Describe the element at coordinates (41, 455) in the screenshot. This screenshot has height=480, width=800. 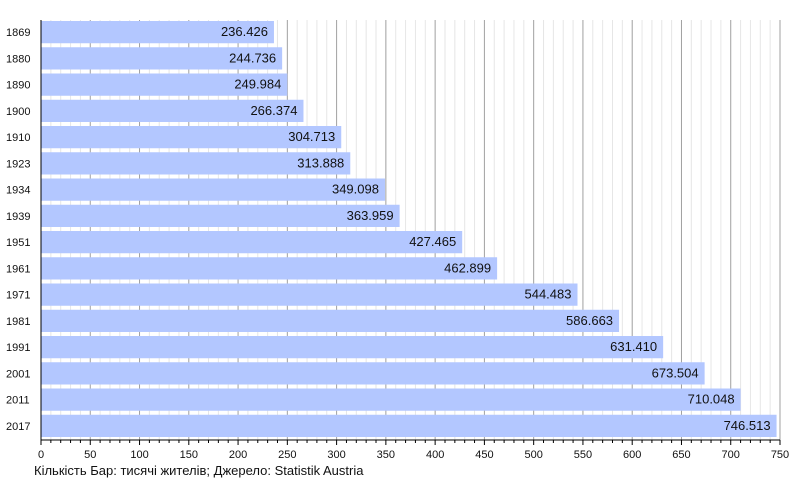
I see `x-tick-label: 0` at that location.